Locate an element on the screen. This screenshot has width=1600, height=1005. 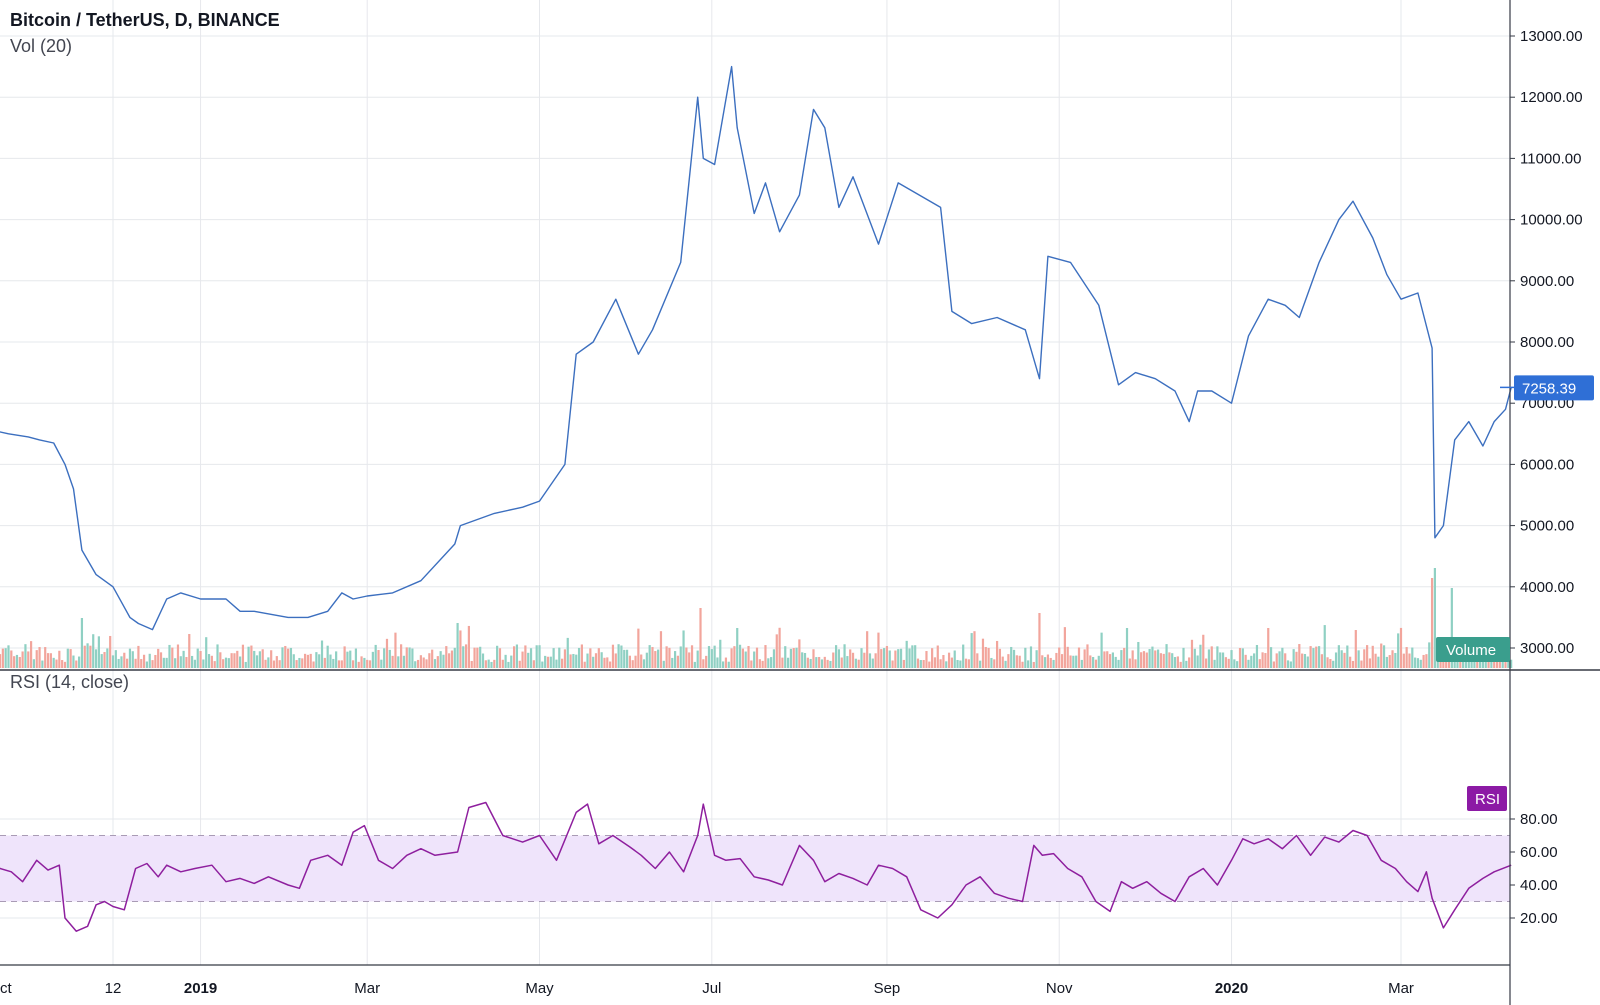
price-tick-label: 4000.00 is located at coordinates (1547, 587).